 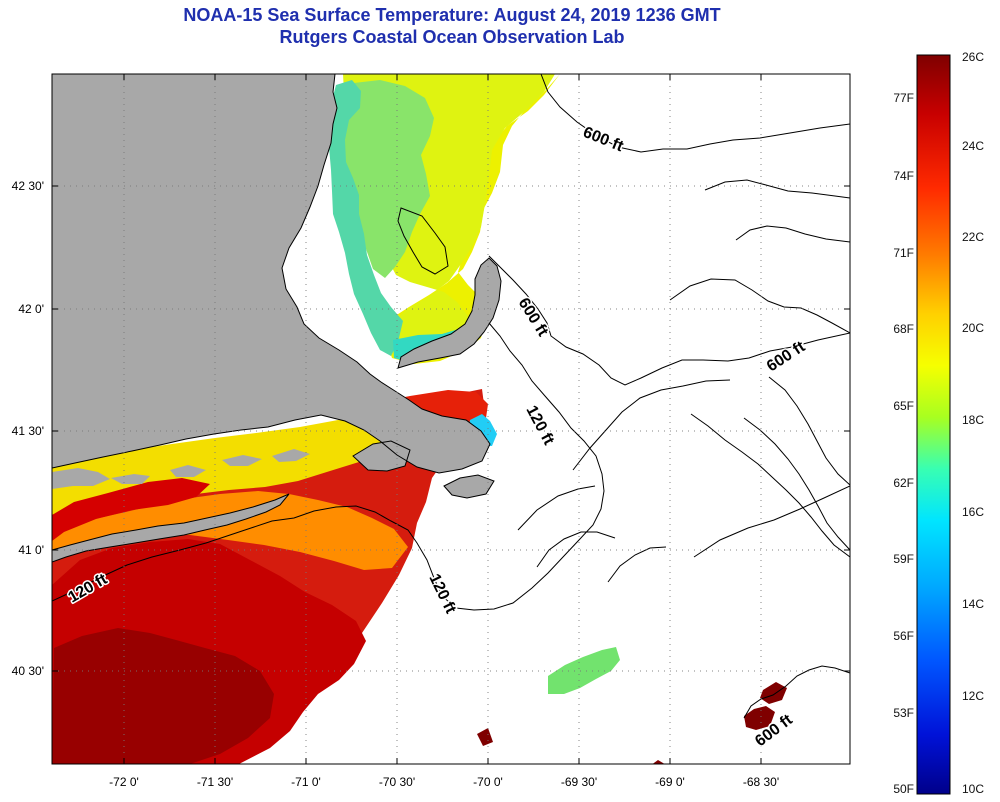 What do you see at coordinates (124, 782) in the screenshot?
I see `longitude-label: -72 0'` at bounding box center [124, 782].